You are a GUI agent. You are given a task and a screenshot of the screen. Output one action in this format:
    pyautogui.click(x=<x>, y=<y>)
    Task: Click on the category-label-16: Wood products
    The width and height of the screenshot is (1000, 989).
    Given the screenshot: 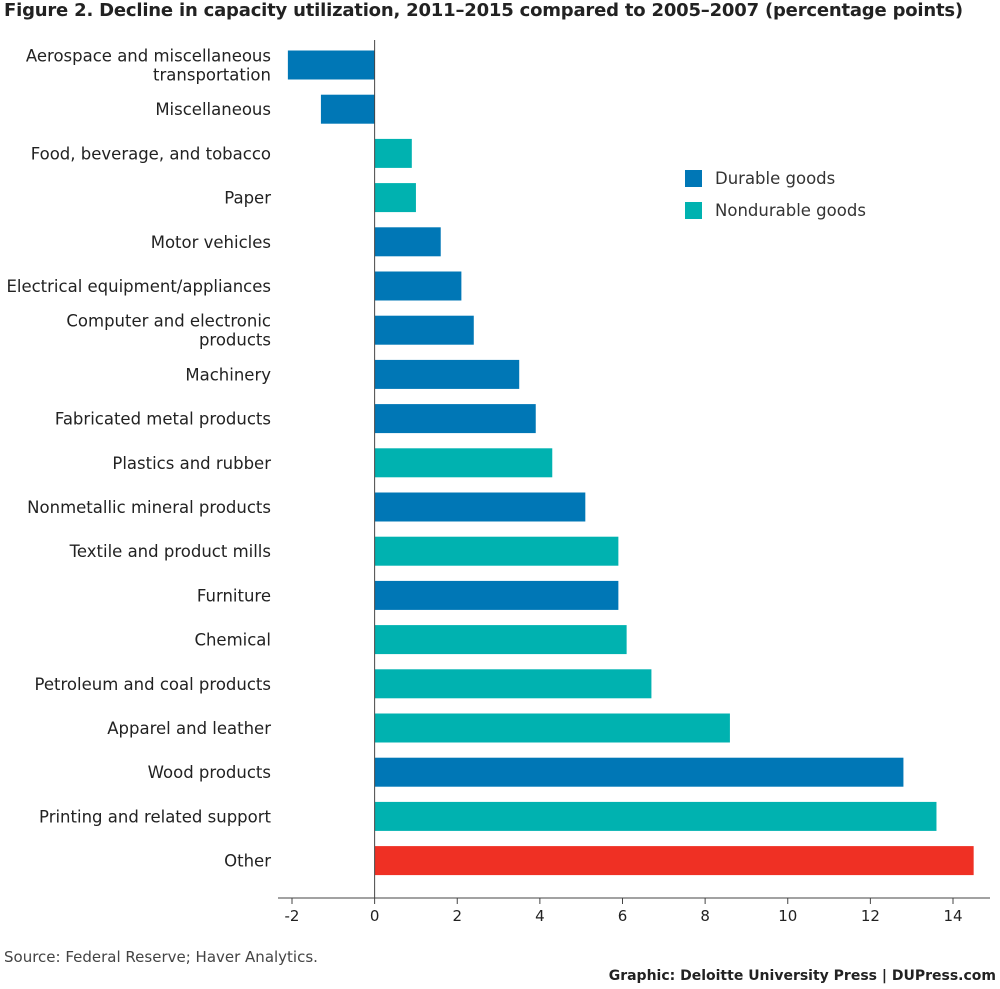 What is the action you would take?
    pyautogui.click(x=209, y=772)
    